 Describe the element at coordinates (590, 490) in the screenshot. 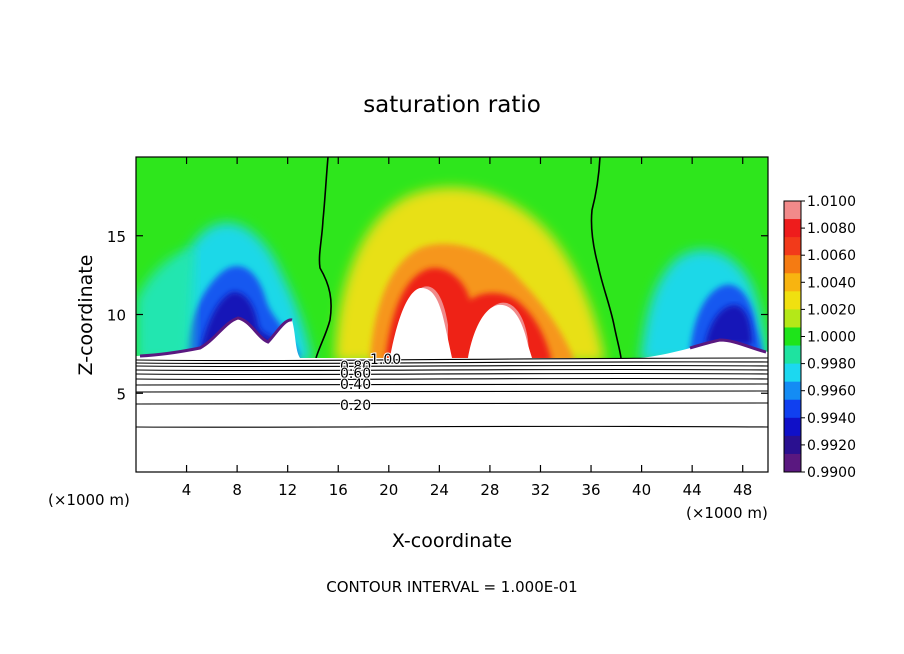

I see `x-tick-label: 36` at that location.